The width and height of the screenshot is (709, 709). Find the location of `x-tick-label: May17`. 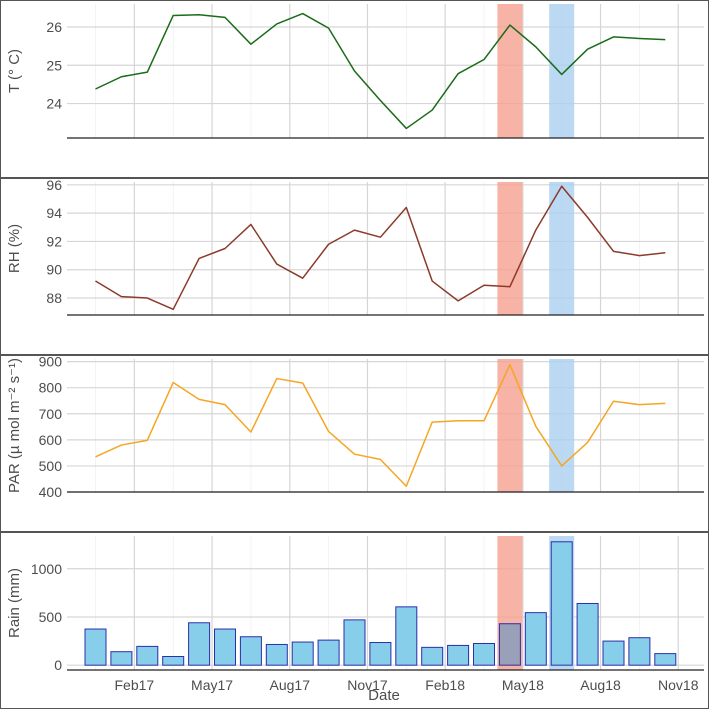

x-tick-label: May17 is located at coordinates (212, 685).